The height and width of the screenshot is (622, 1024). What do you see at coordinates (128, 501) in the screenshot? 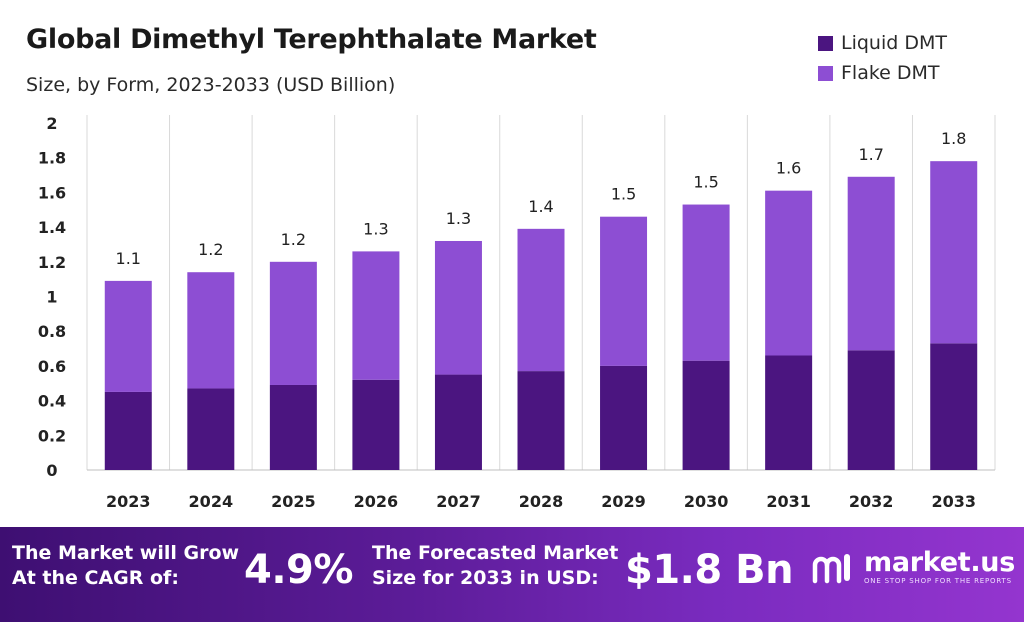
I see `x-tick-label: 2023` at bounding box center [128, 501].